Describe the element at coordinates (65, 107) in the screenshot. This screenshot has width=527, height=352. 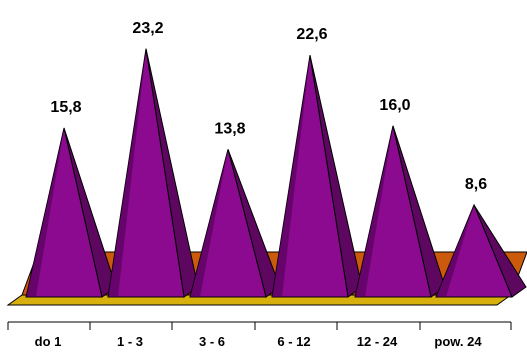
I see `data-label-do-1: 15,8` at that location.